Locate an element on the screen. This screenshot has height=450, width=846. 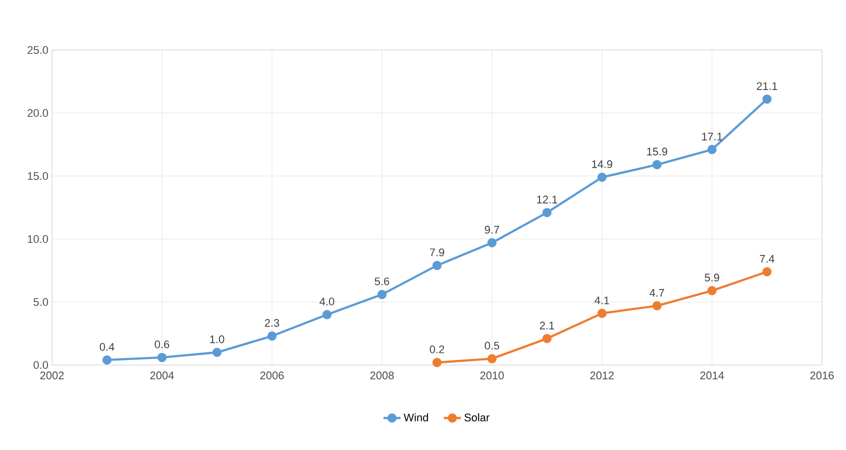
legend-label: Wind is located at coordinates (416, 417).